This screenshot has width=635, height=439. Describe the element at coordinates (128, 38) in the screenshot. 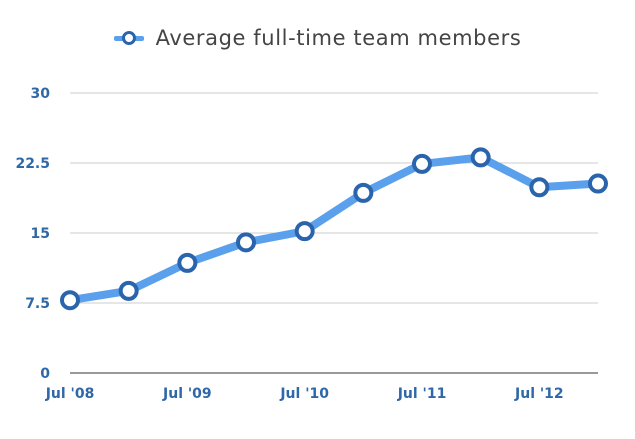

I see `legend-line-marker-icon` at that location.